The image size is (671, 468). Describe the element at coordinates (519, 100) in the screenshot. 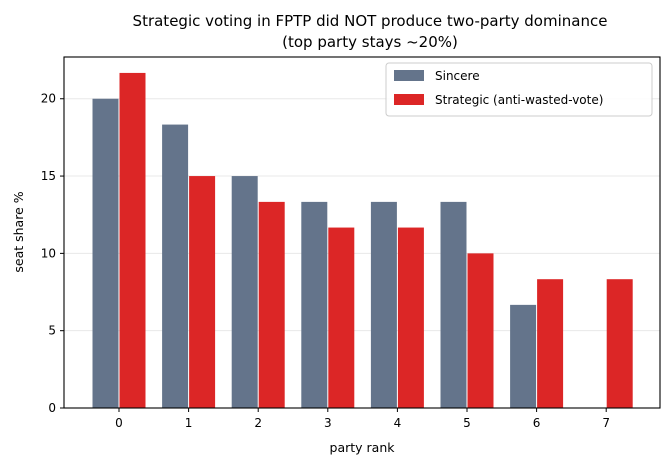

I see `legend-label-strategic: Strategic (anti-wasted-vote)` at that location.